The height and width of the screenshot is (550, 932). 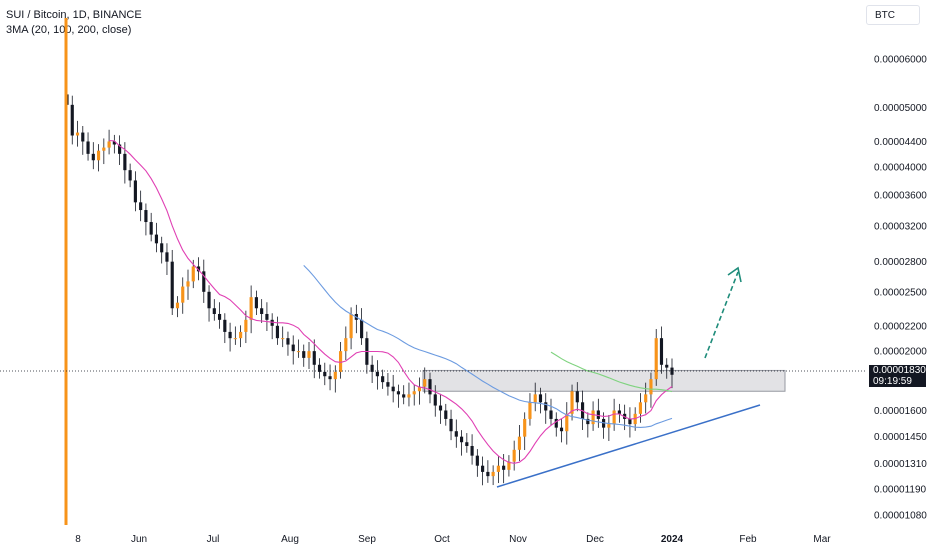 What do you see at coordinates (78, 539) in the screenshot?
I see `time-tick-label: 8` at bounding box center [78, 539].